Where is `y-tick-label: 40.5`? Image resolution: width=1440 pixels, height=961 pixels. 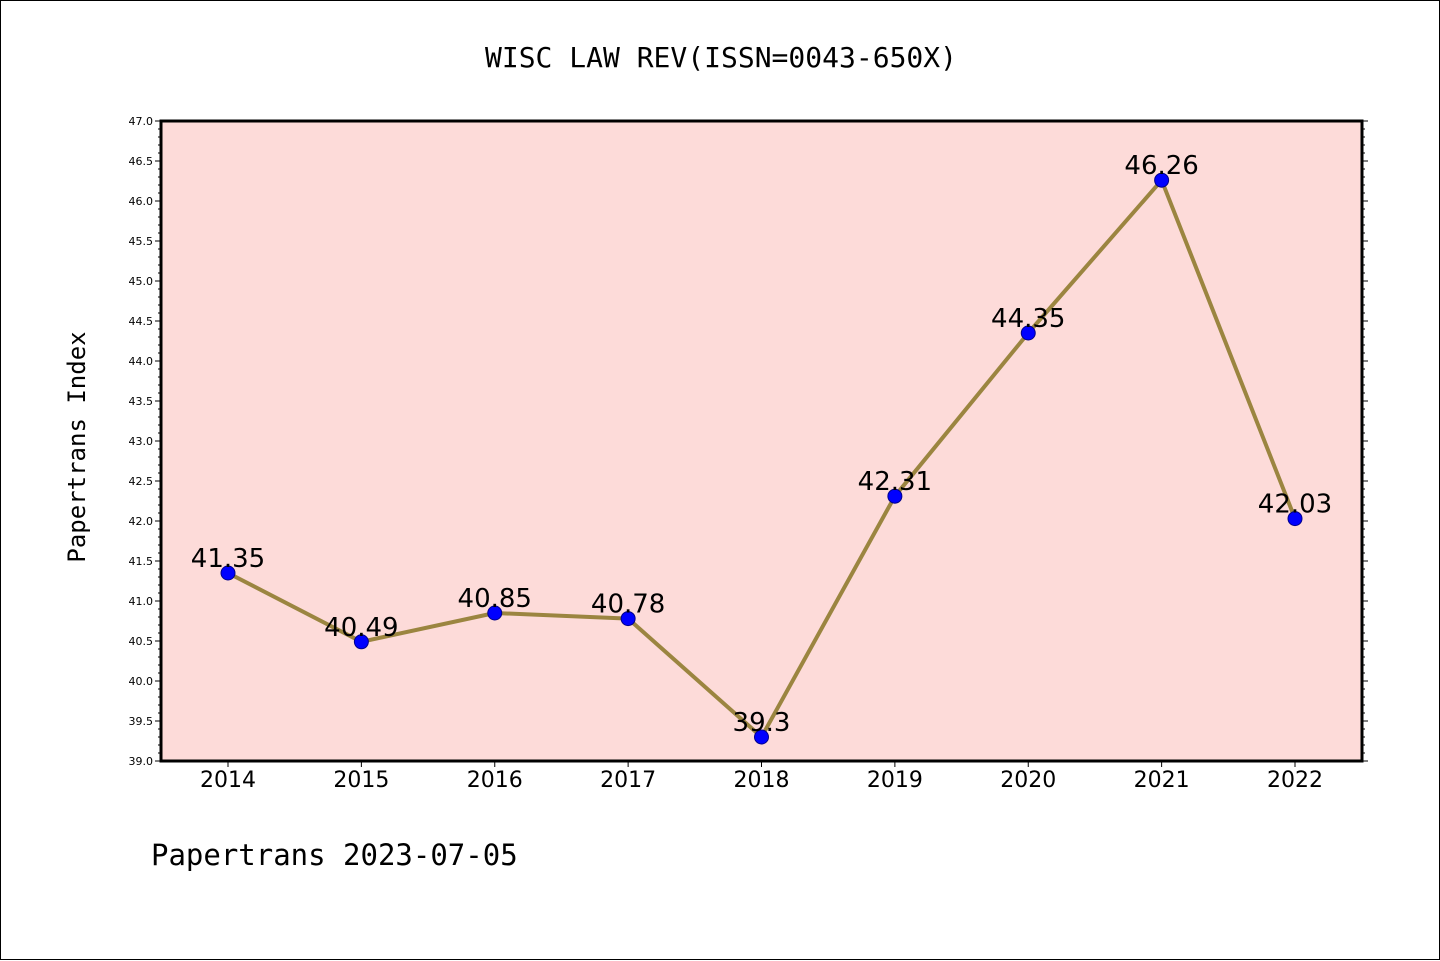
y-tick-label: 40.5 is located at coordinates (141, 641).